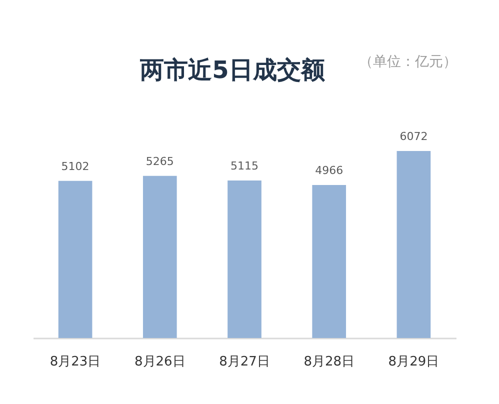  Describe the element at coordinates (160, 362) in the screenshot. I see `x-tick-label: 8月26日` at that location.